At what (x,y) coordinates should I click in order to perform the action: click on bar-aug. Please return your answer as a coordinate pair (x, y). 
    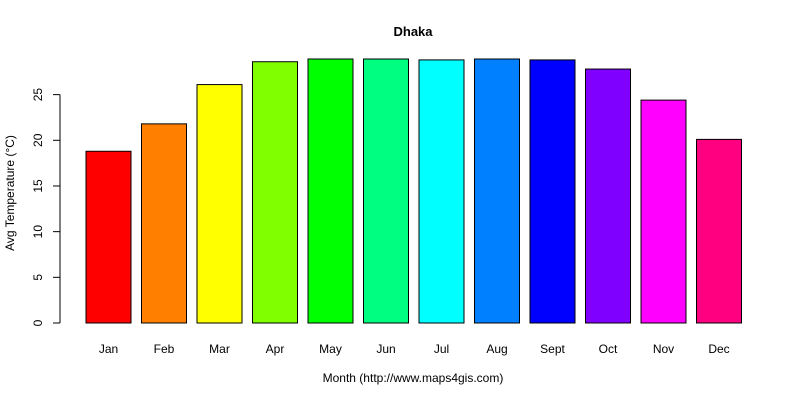
    Looking at the image, I should click on (497, 191).